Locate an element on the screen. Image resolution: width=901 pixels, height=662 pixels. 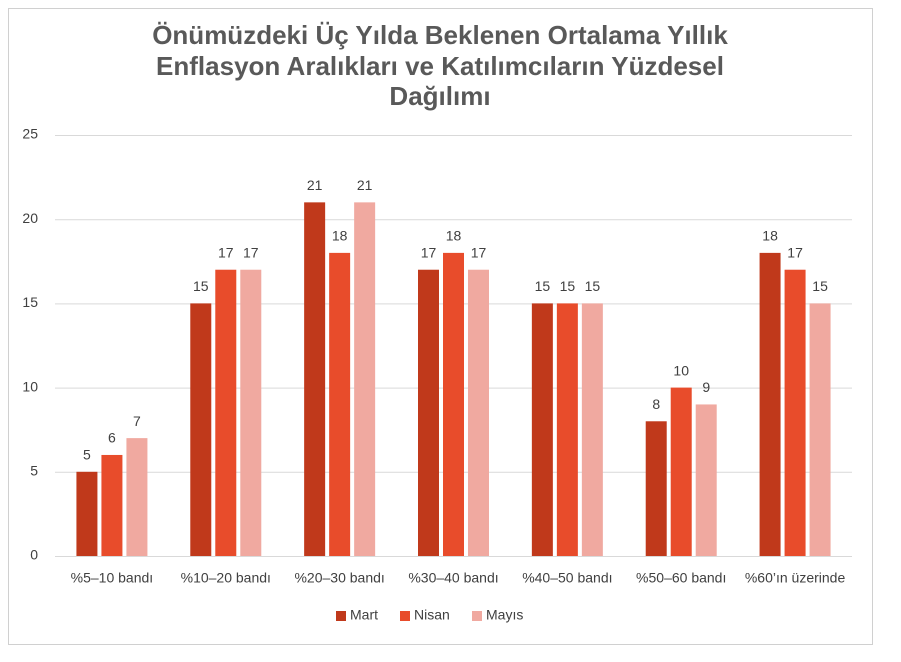
y-tick-label: 25 is located at coordinates (30, 134).